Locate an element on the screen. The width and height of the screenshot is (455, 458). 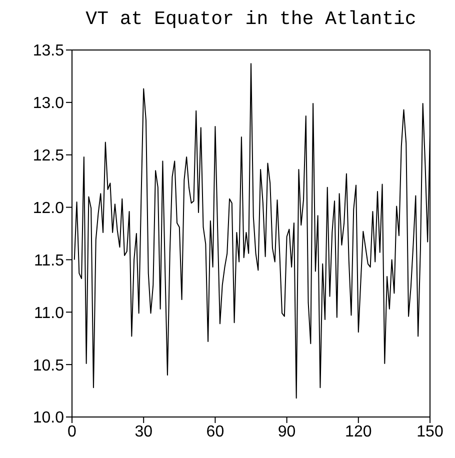
y-tick-label: 12.5 is located at coordinates (48, 156).